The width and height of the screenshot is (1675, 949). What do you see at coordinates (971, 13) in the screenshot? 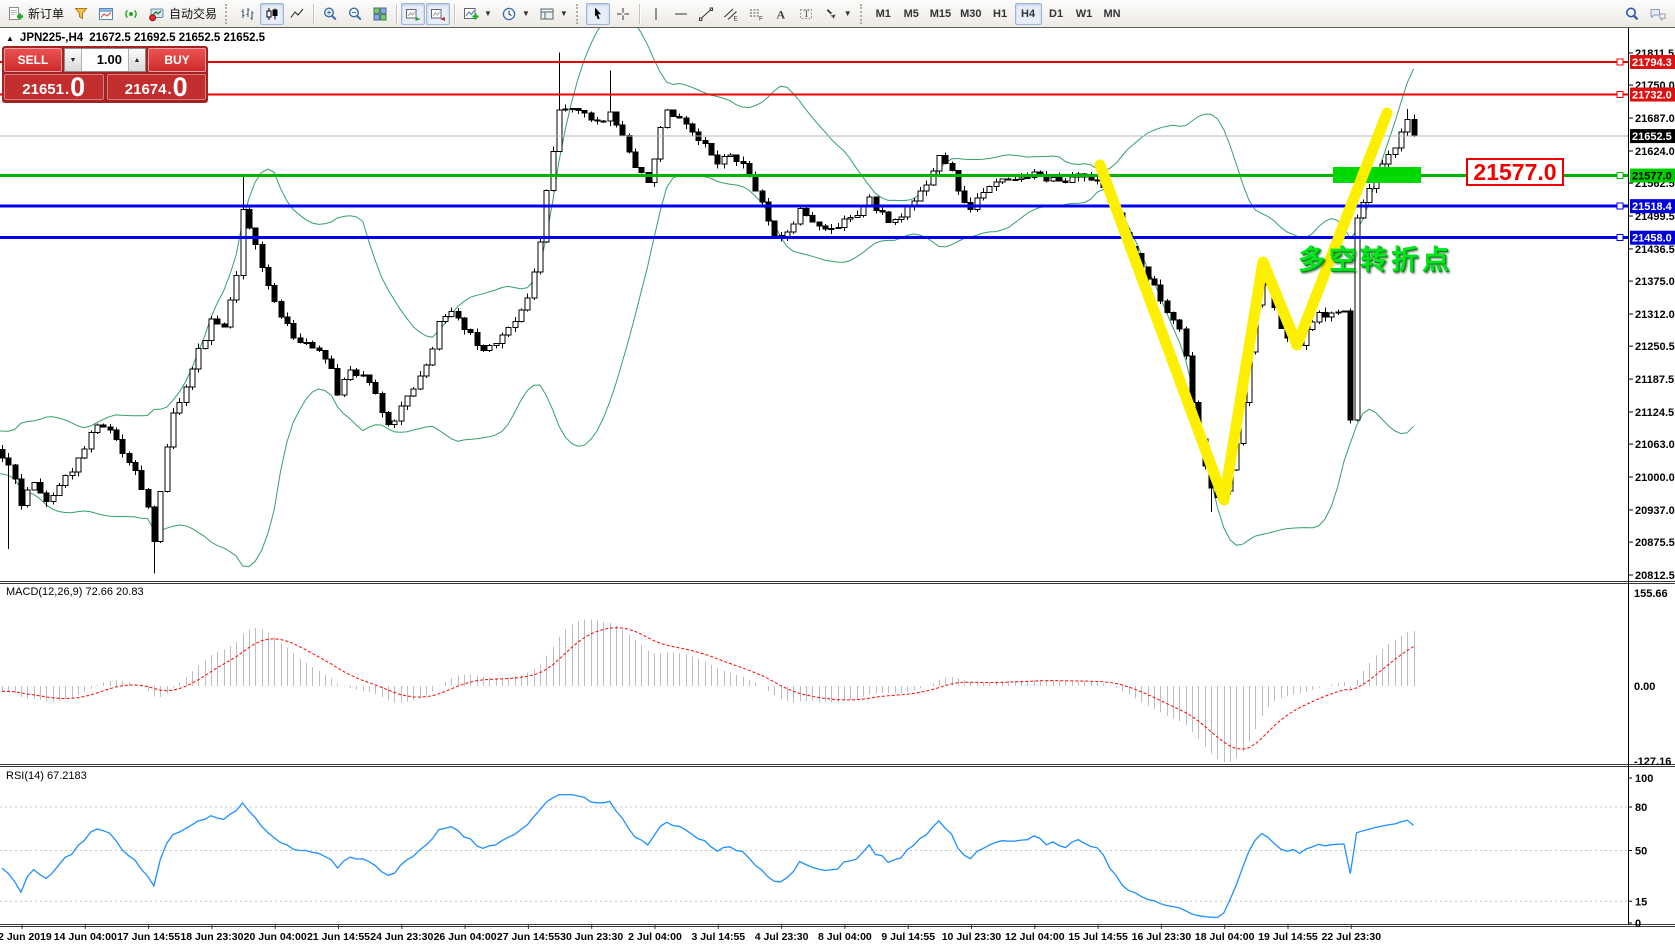
I see `timeframe-m30-button: M30` at bounding box center [971, 13].